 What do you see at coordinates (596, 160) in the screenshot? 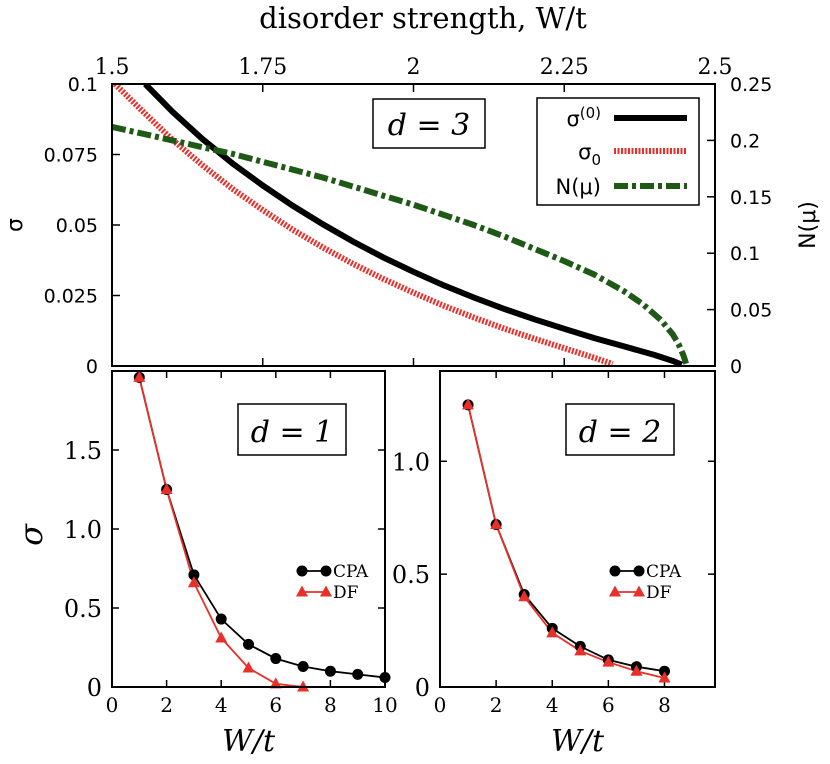
I see `legend-label-sub: 0` at bounding box center [596, 160].